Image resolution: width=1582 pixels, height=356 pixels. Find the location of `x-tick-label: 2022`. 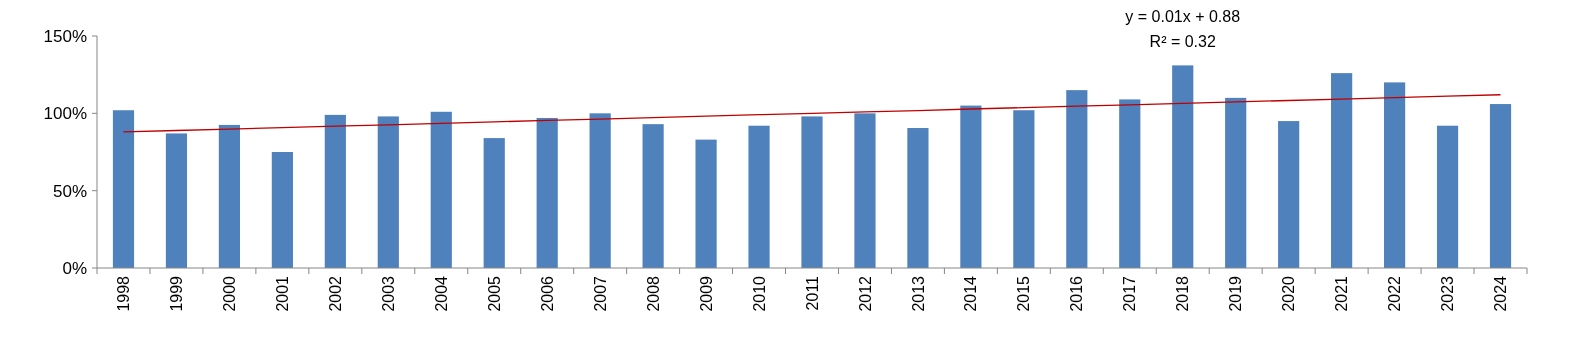

x-tick-label: 2022 is located at coordinates (1395, 293).